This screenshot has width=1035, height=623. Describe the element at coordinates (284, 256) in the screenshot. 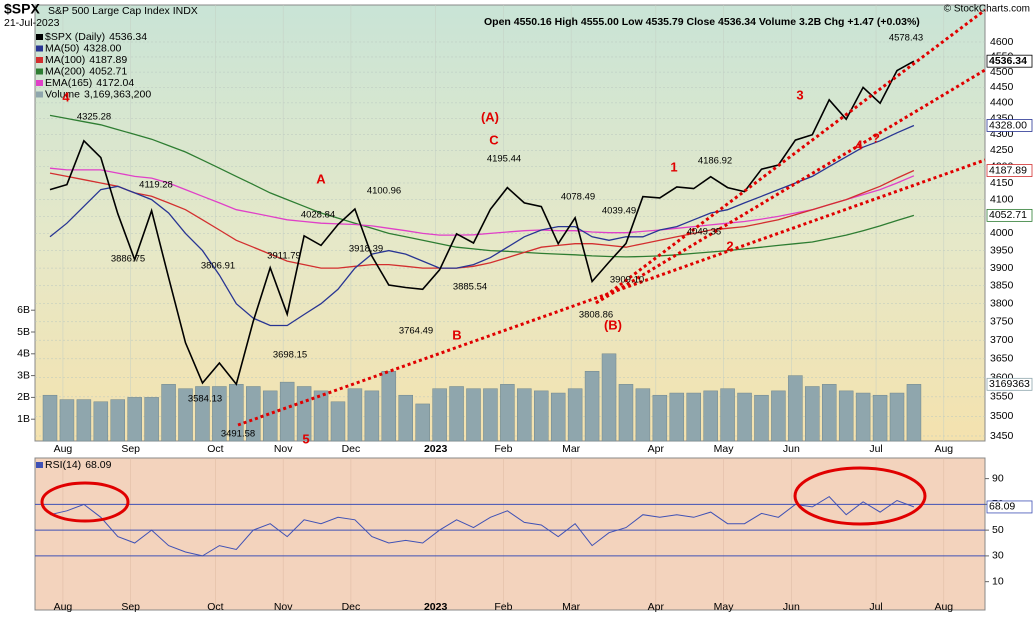

I see `price-annotation: 3911.79` at that location.